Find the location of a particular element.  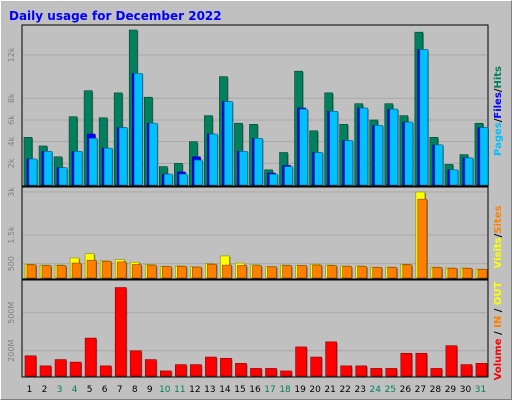

x-tick-label: 1 is located at coordinates (30, 390).